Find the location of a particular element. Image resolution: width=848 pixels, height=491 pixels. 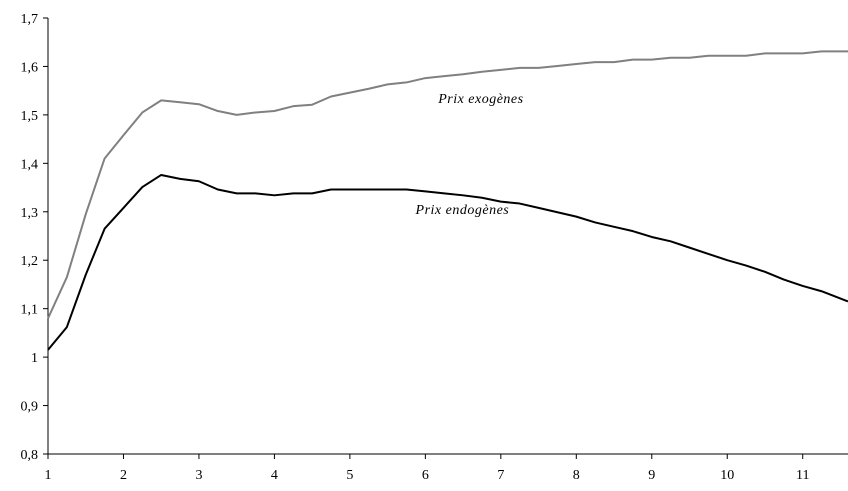

x-tick-label: 4 is located at coordinates (274, 475).